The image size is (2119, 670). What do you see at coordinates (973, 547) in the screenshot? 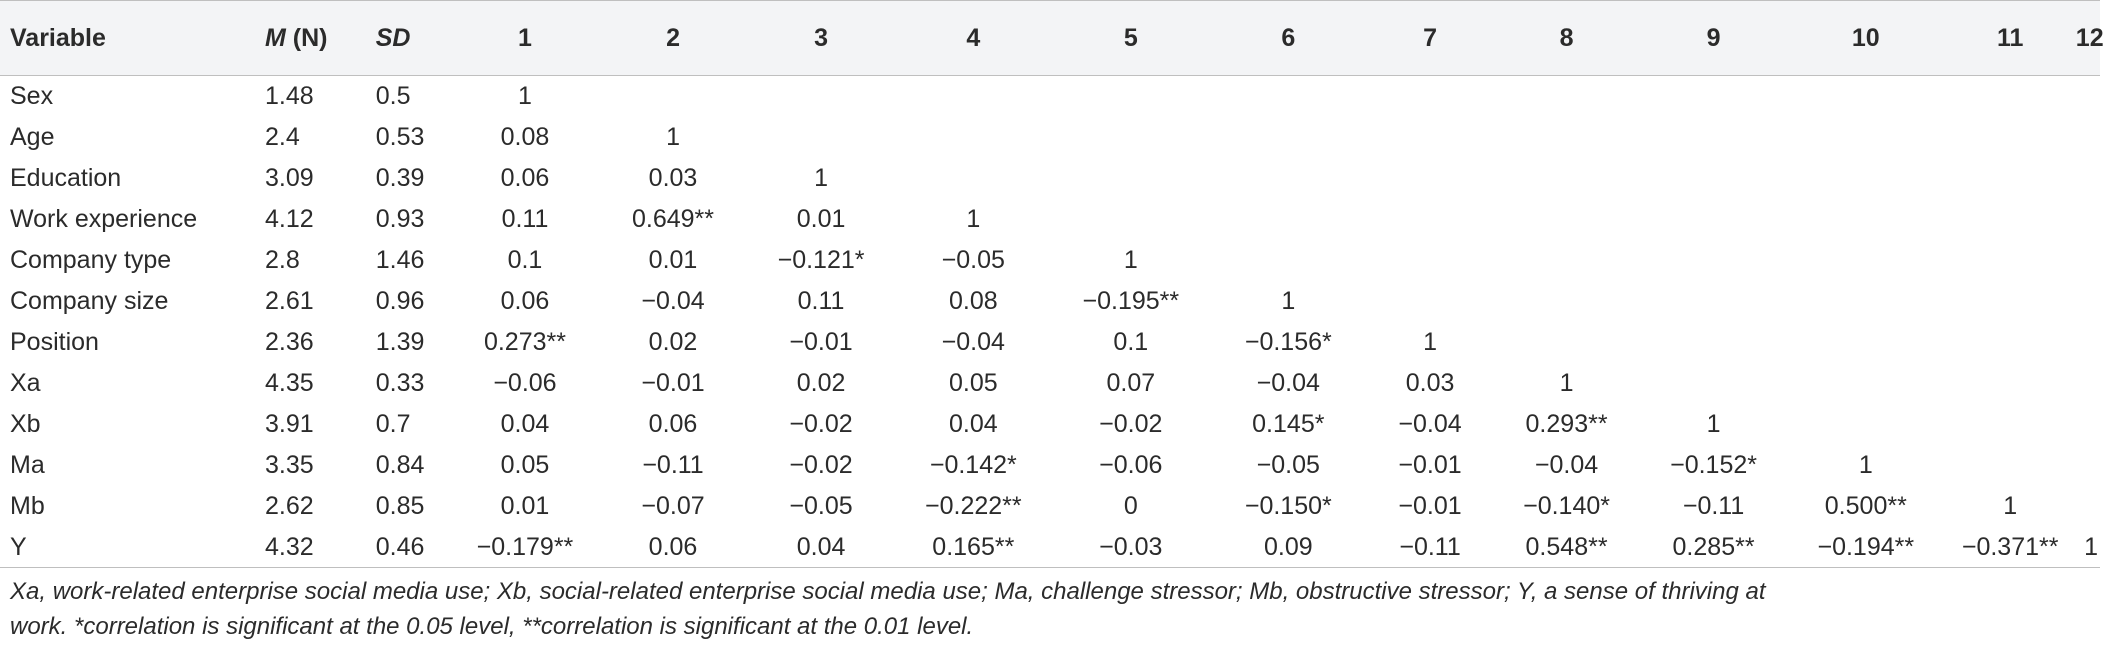
I see `correlation-cell: 0.165**` at bounding box center [973, 547].